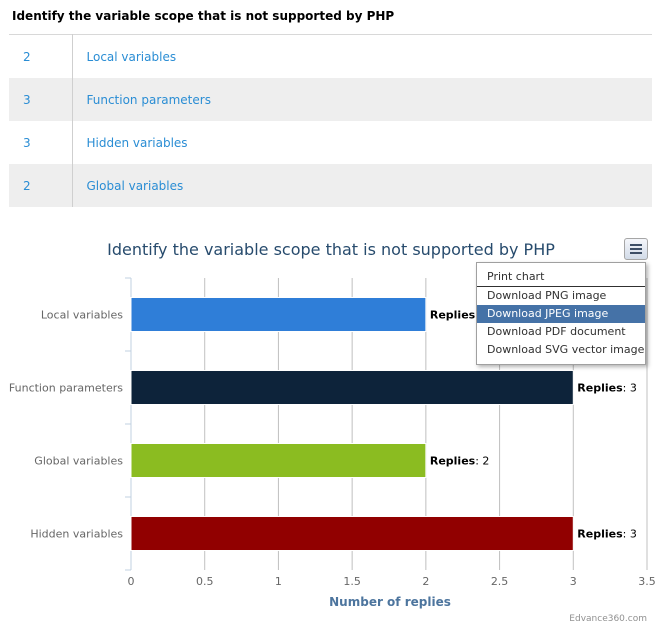  Describe the element at coordinates (573, 581) in the screenshot. I see `x-tick-label: 3` at that location.